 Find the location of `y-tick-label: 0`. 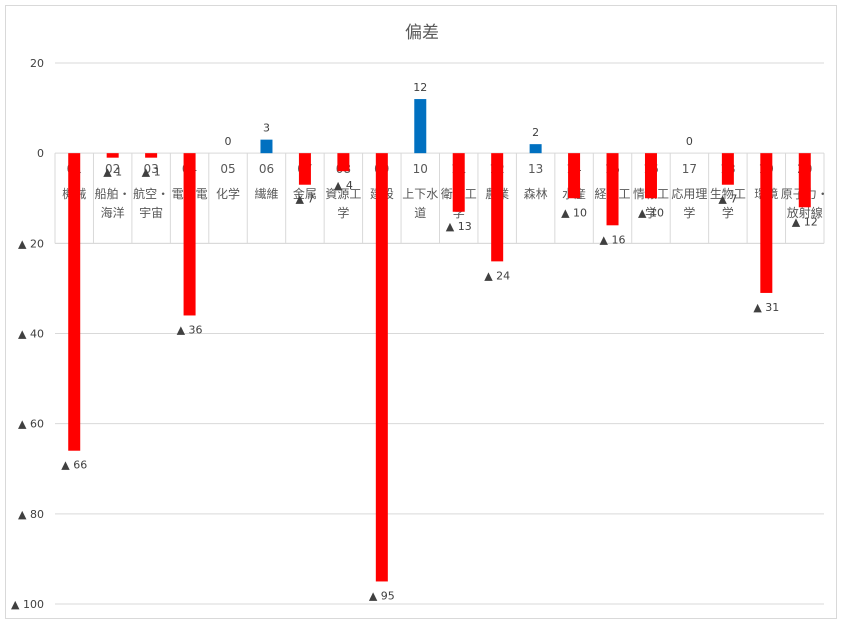

y-tick-label: 0 is located at coordinates (40, 153).